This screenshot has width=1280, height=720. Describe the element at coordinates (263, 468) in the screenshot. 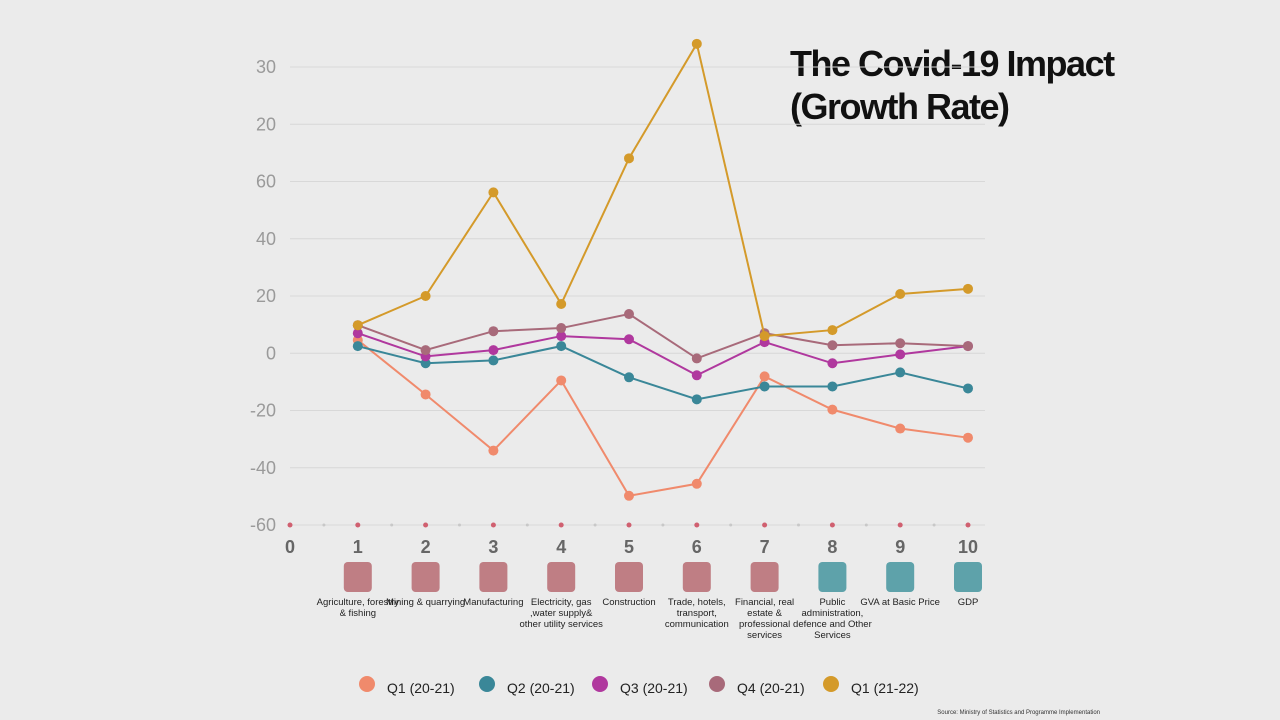

I see `y-tick-label: -40` at that location.